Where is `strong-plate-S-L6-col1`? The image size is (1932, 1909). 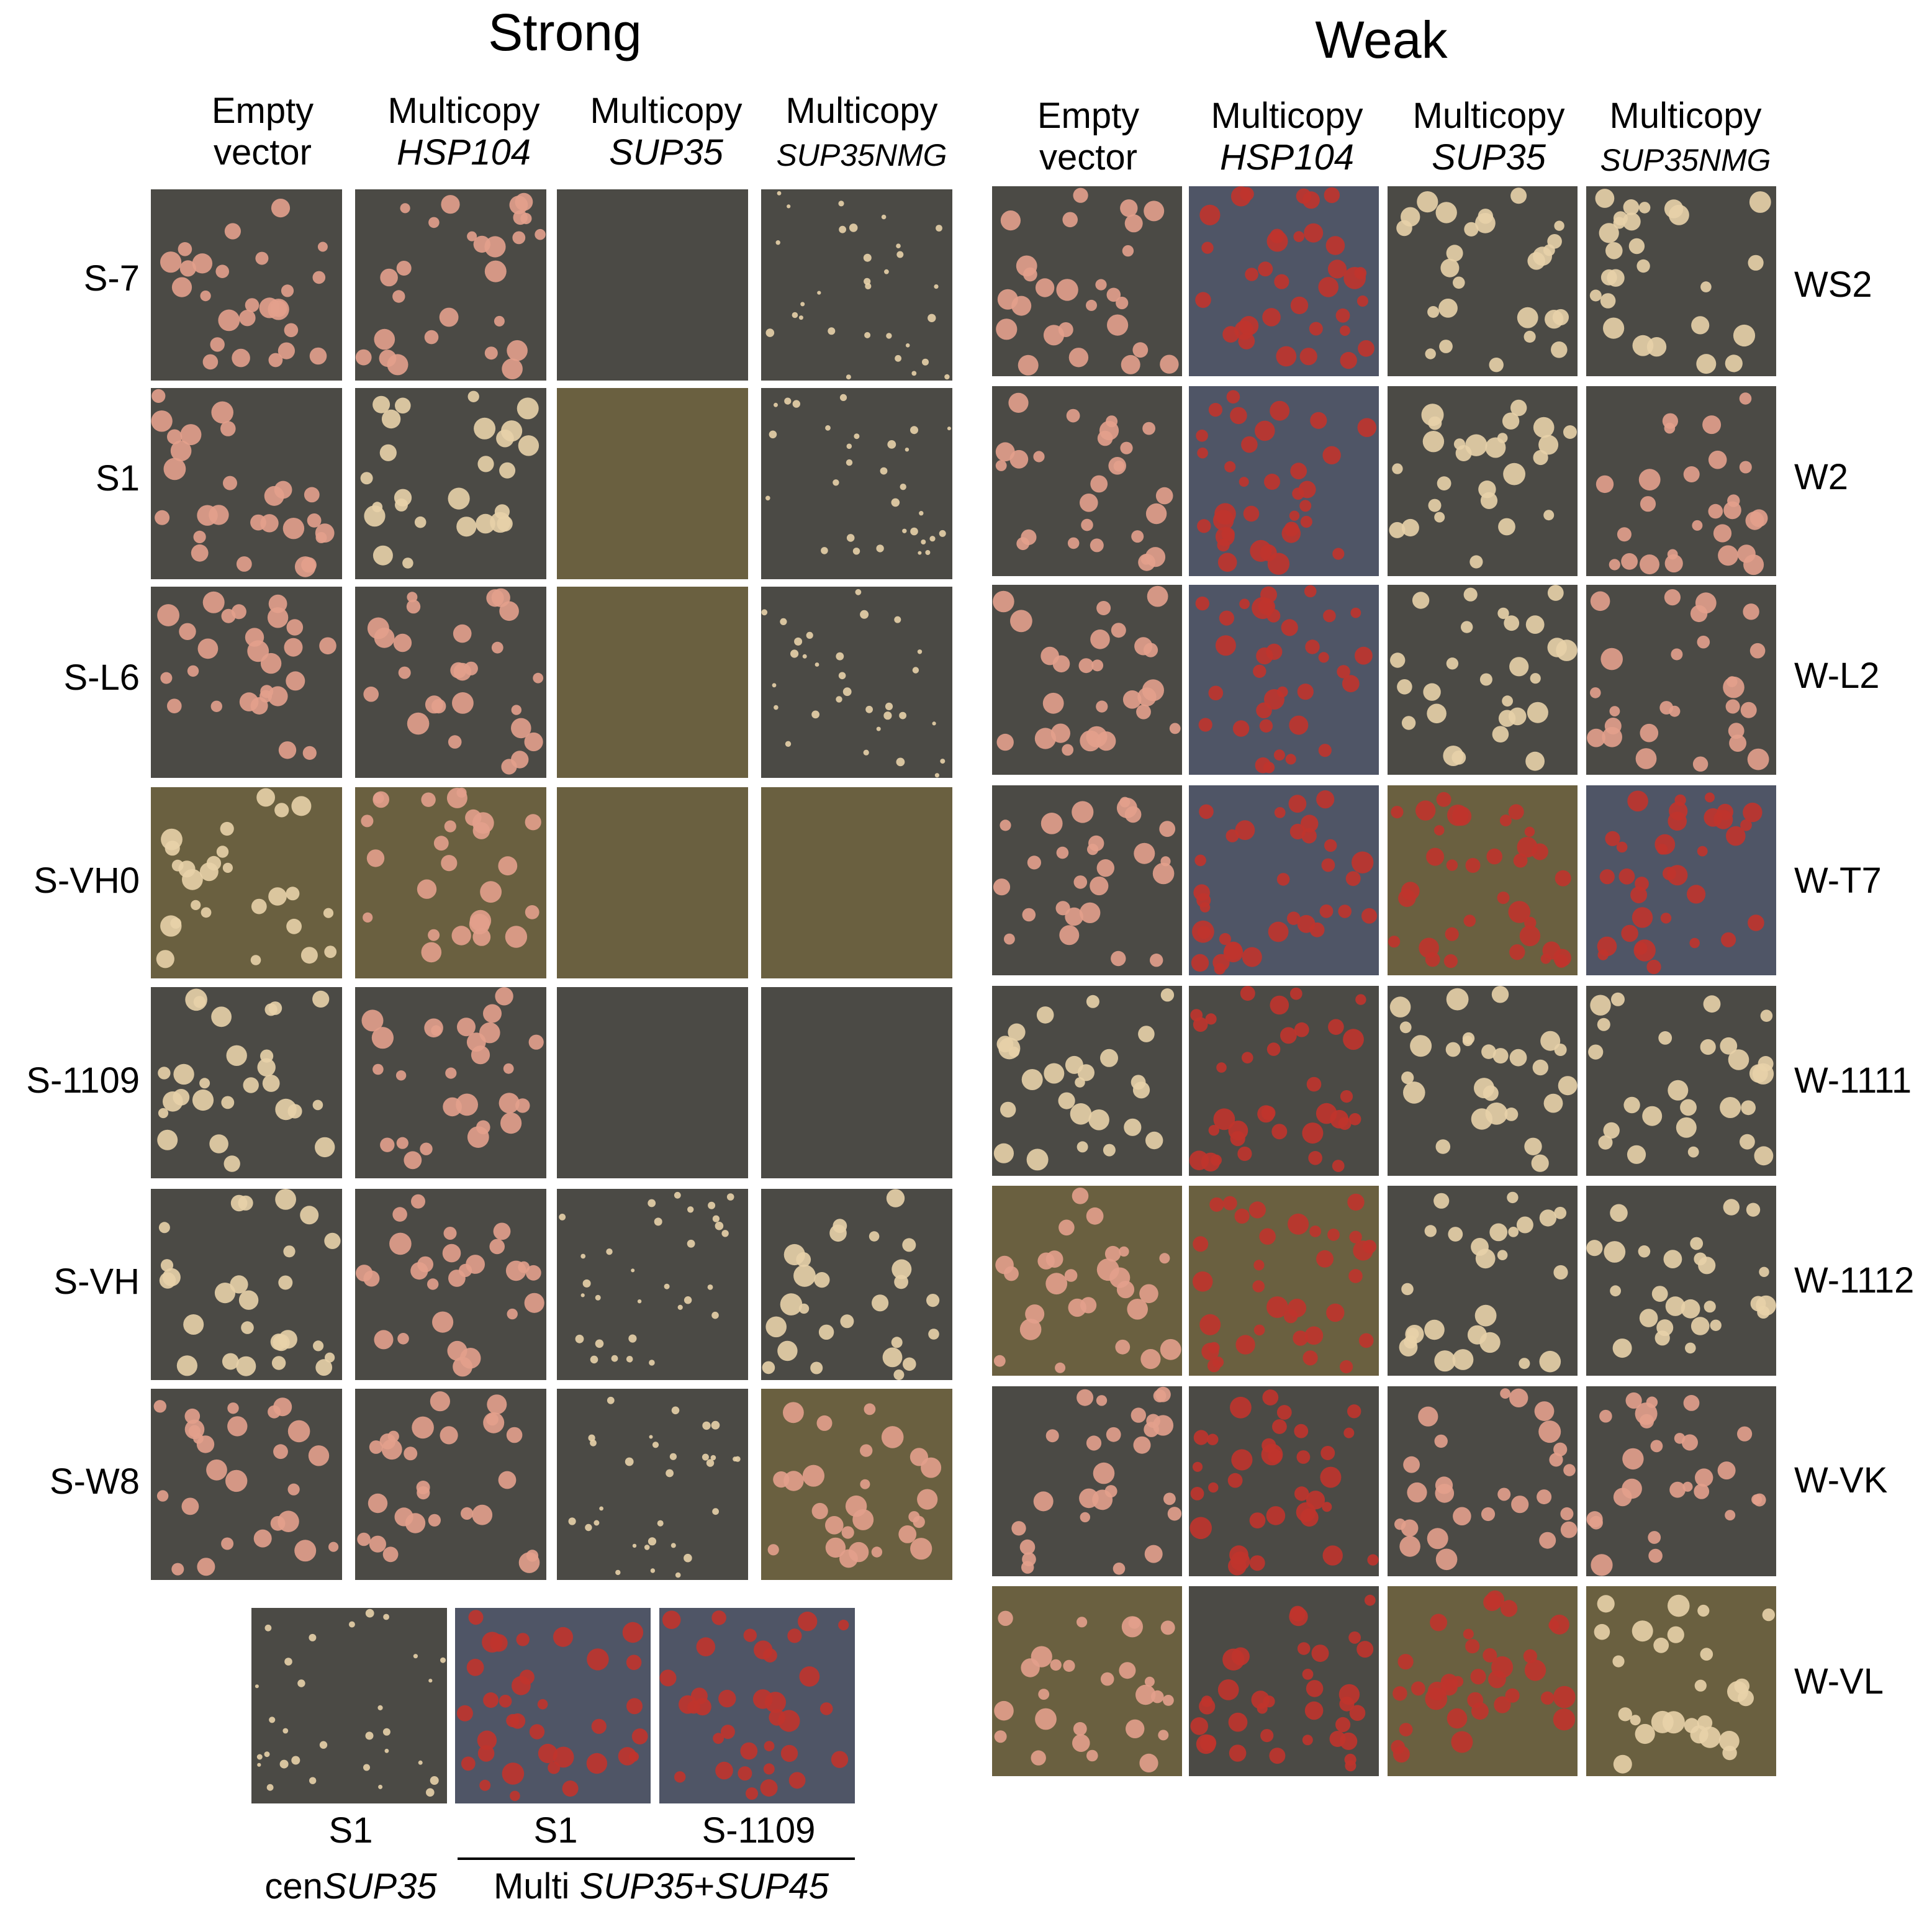
strong-plate-S-L6-col1 is located at coordinates (246, 683).